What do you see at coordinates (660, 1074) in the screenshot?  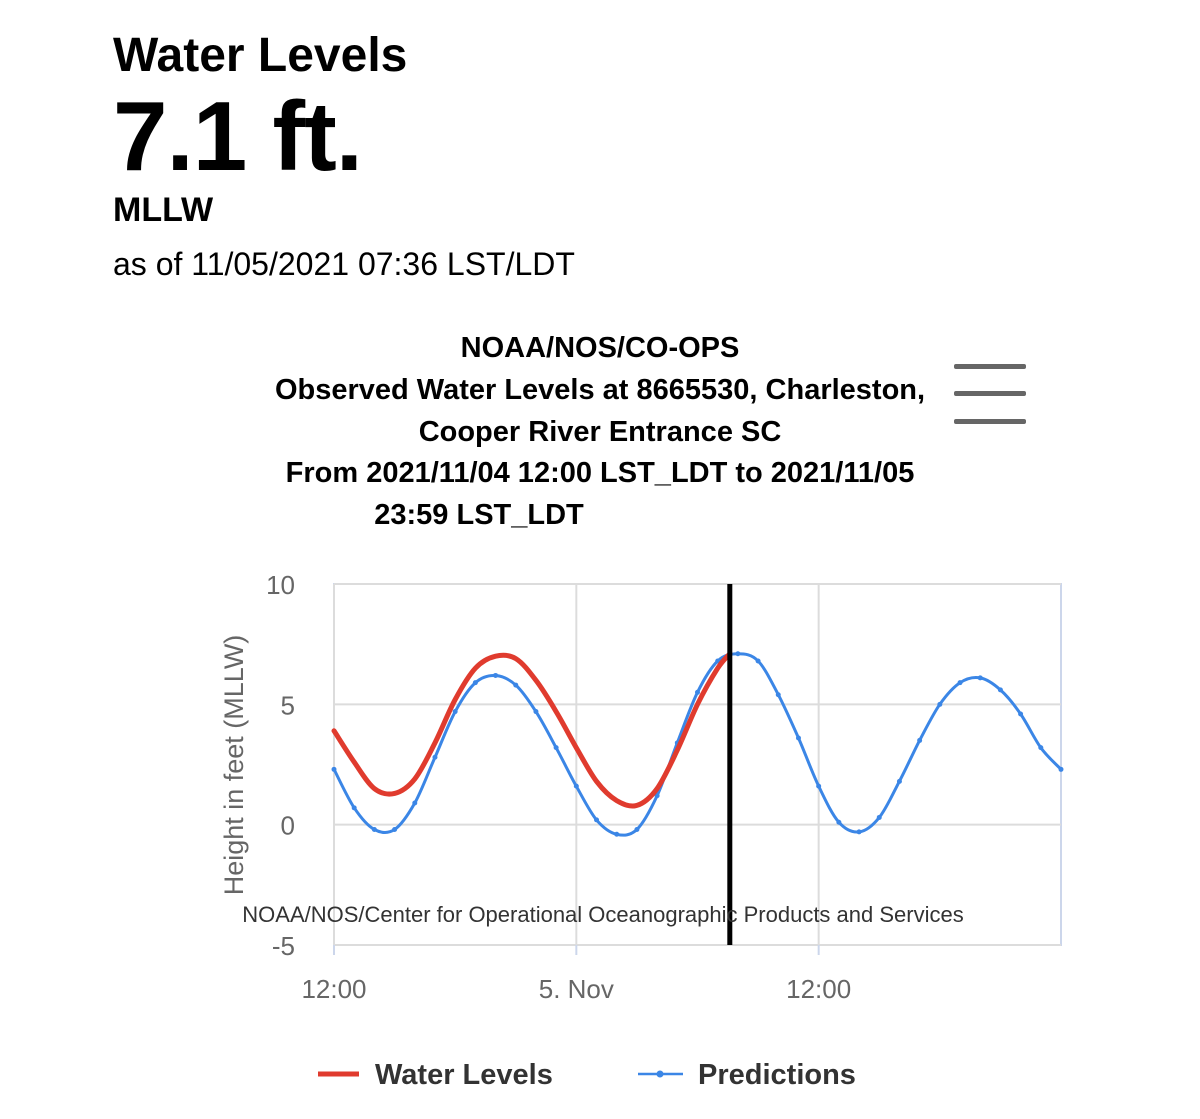 I see `legend-predictions-marker` at bounding box center [660, 1074].